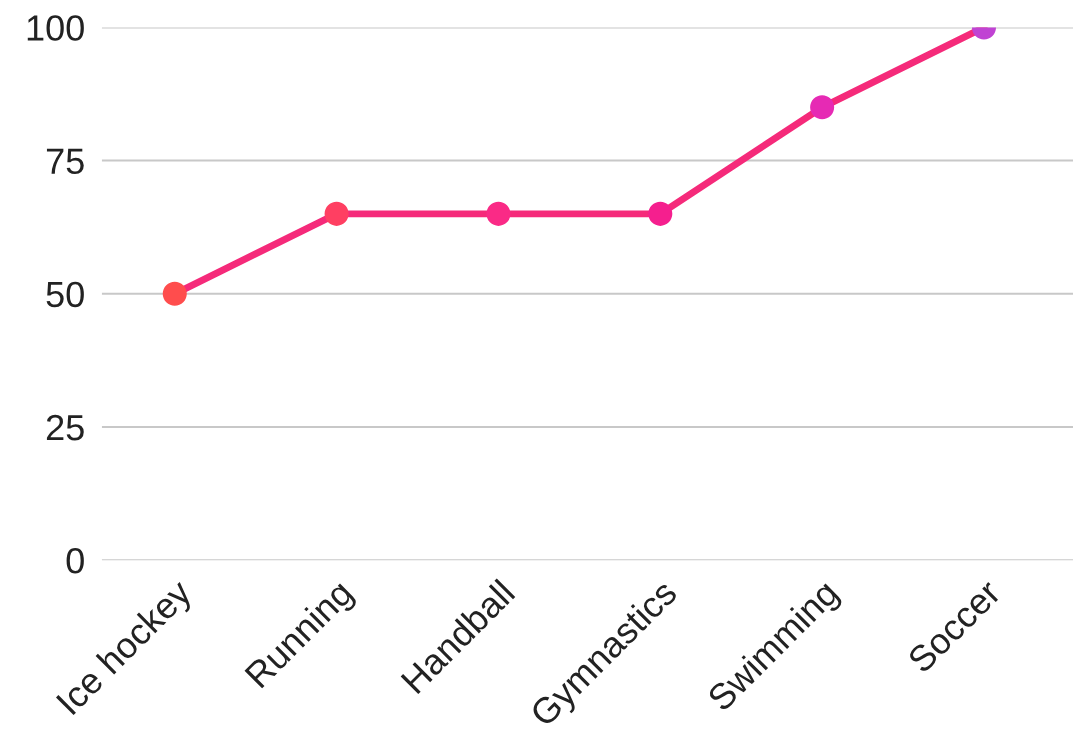 Image resolution: width=1073 pixels, height=740 pixels. I want to click on y-tick-label: 50, so click(65, 294).